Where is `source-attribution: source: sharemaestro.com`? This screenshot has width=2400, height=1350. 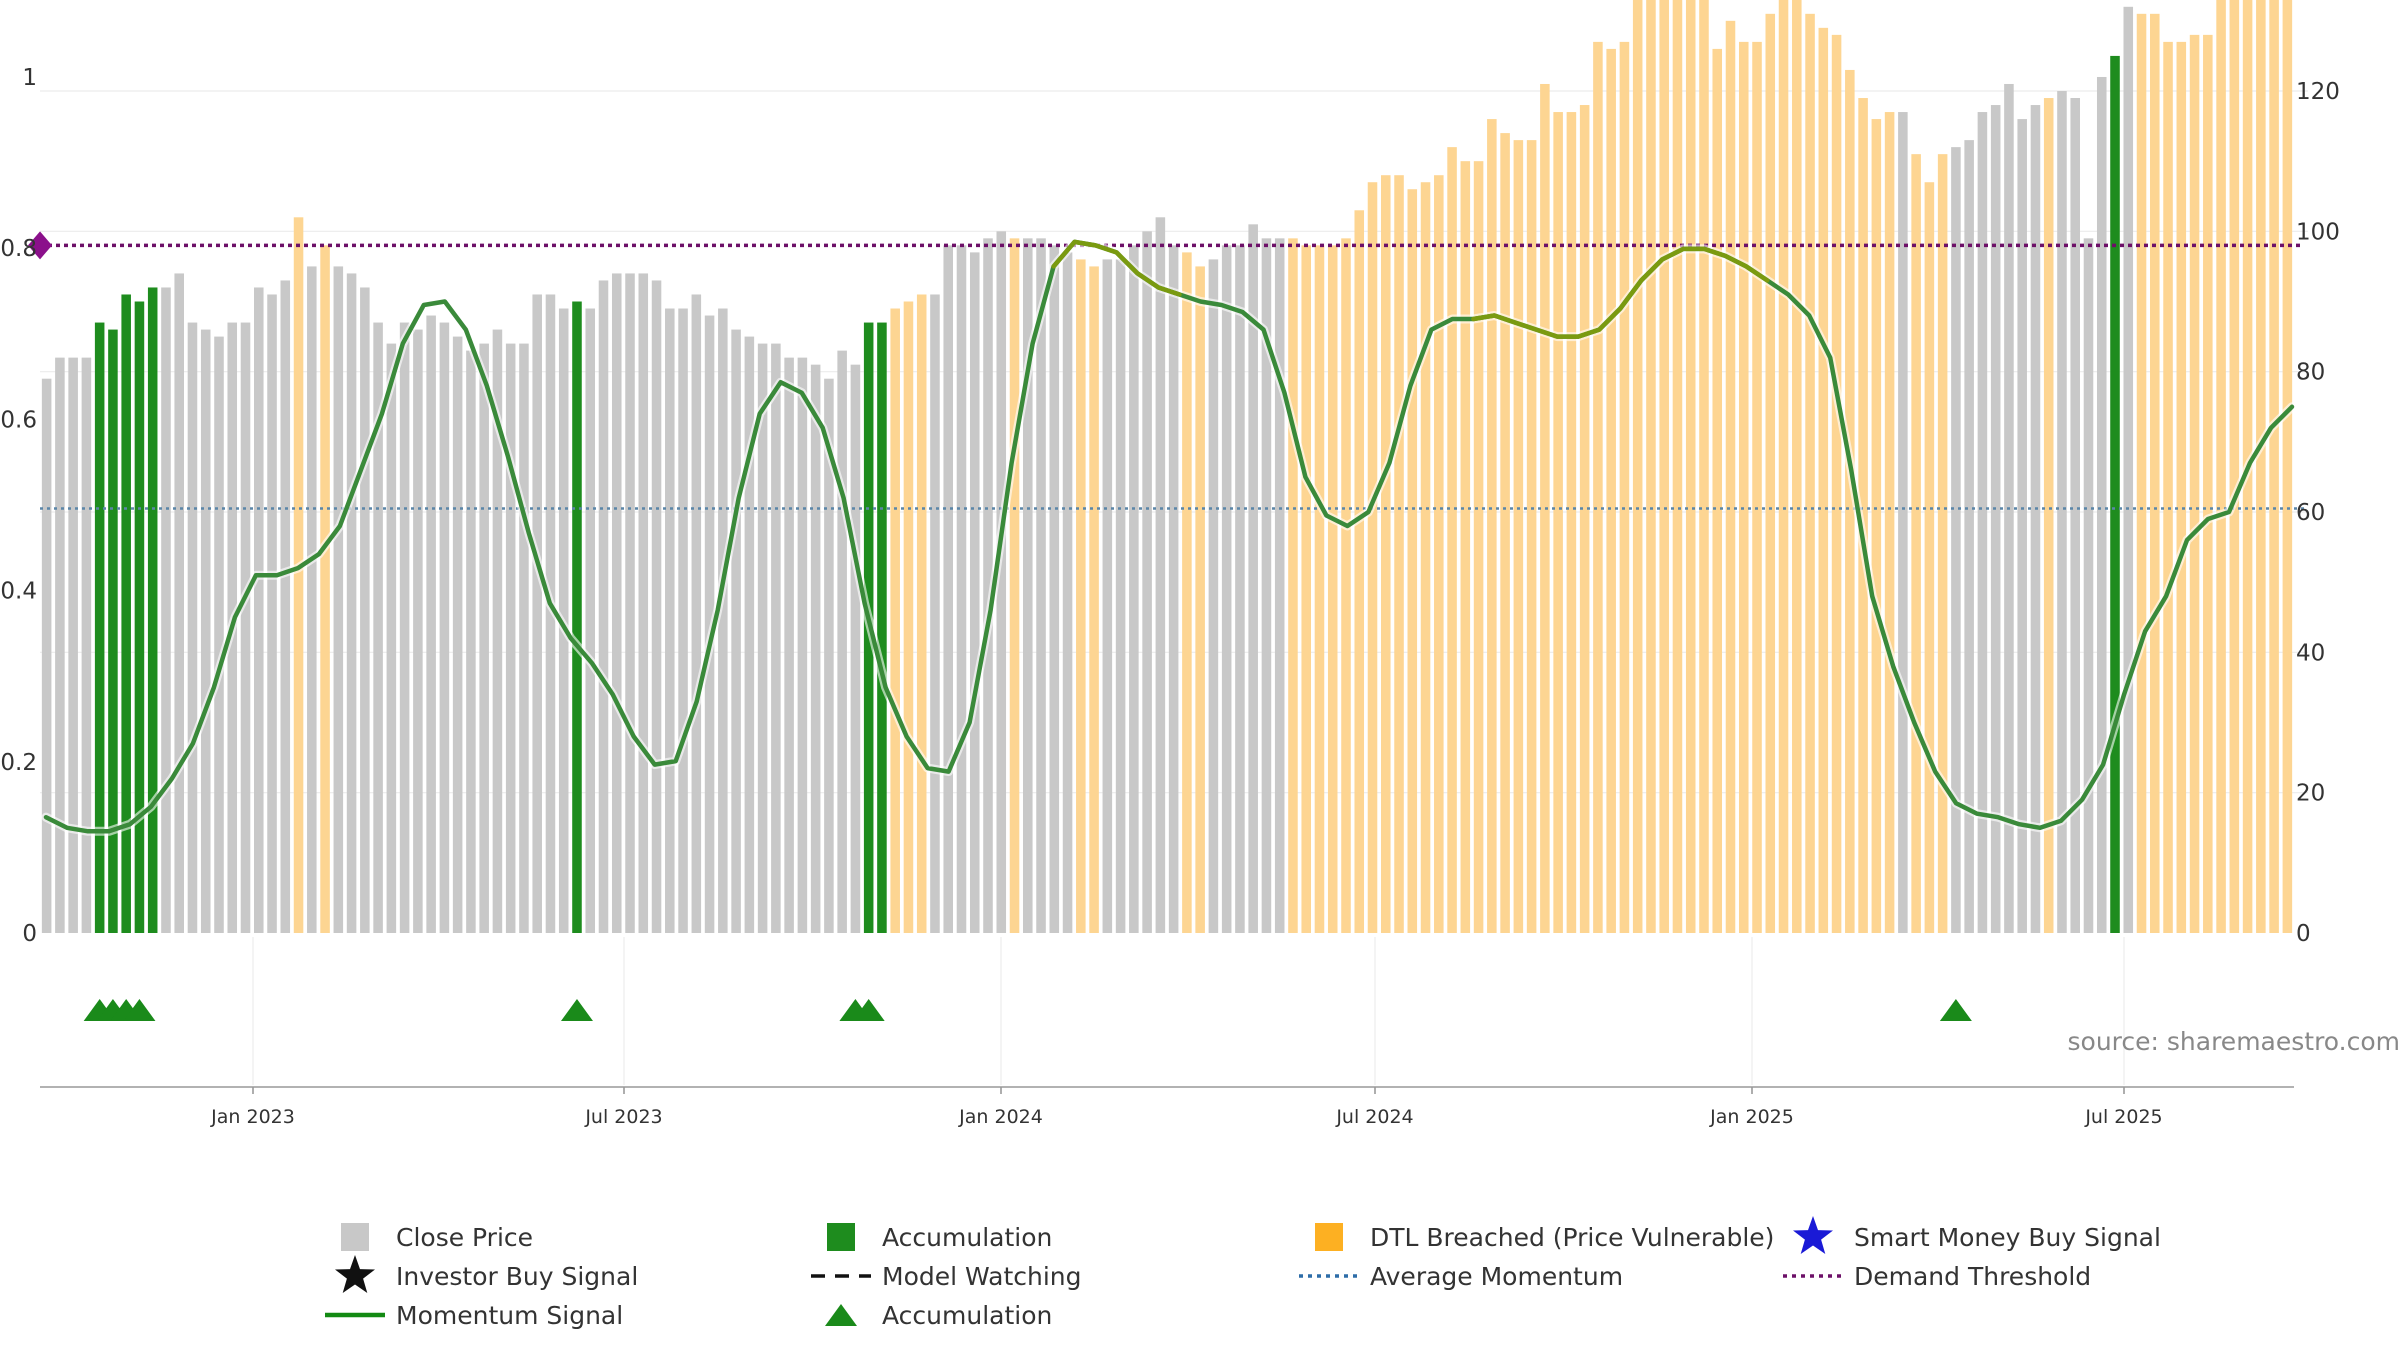 source-attribution: source: sharemaestro.com is located at coordinates (2234, 1041).